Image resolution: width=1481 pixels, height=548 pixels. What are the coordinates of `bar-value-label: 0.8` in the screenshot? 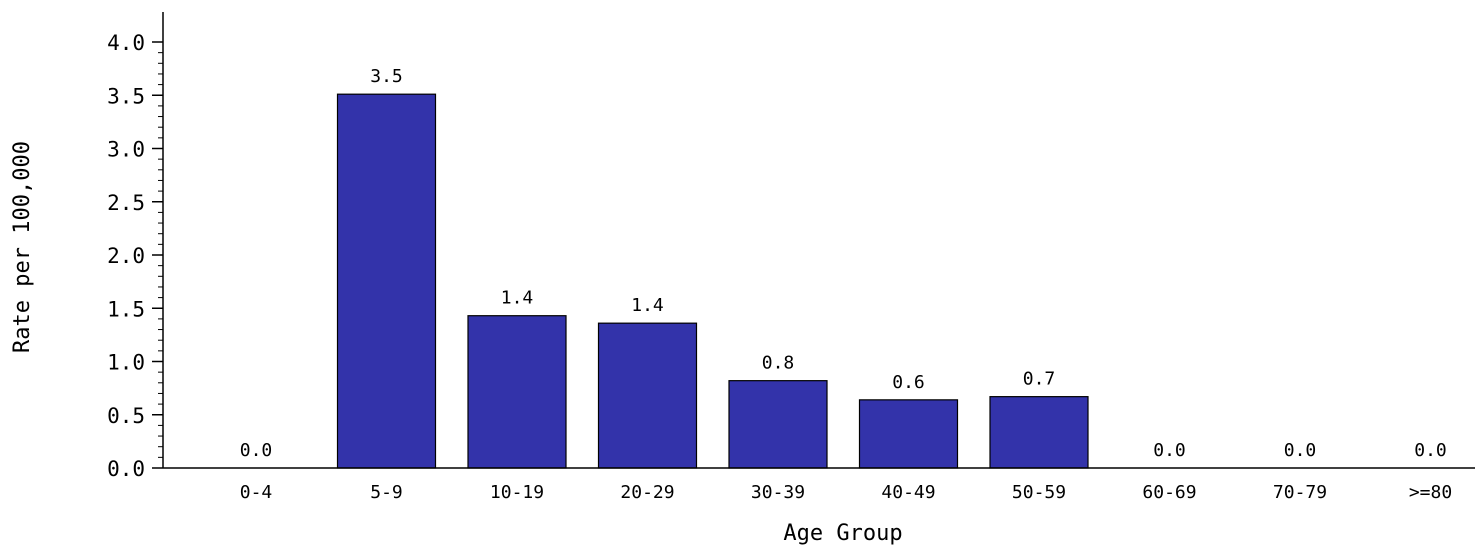 It's located at (778, 363).